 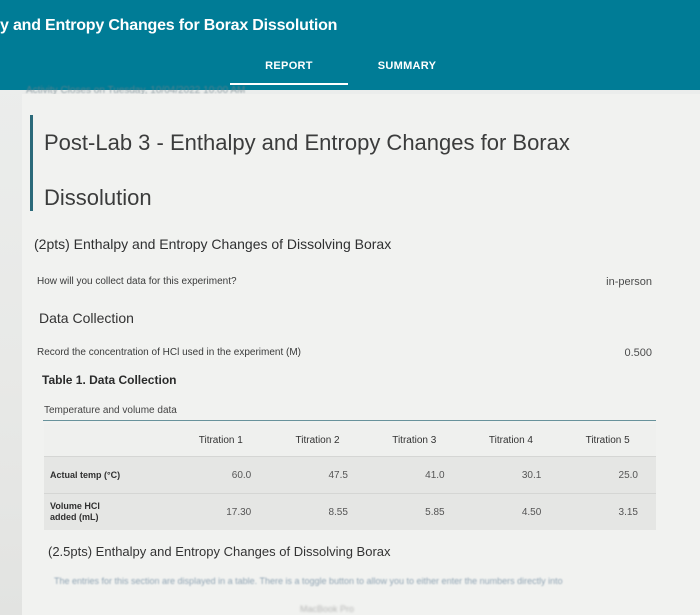 What do you see at coordinates (414, 475) in the screenshot?
I see `cell-temp-3: 41.0` at bounding box center [414, 475].